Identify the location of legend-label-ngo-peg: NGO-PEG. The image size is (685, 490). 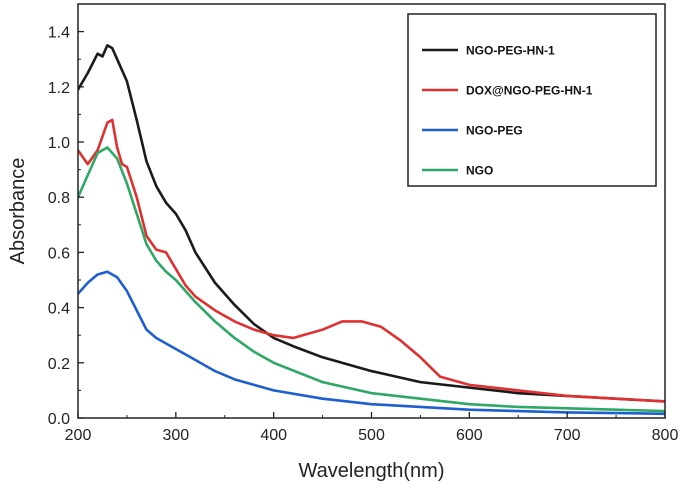
(494, 131).